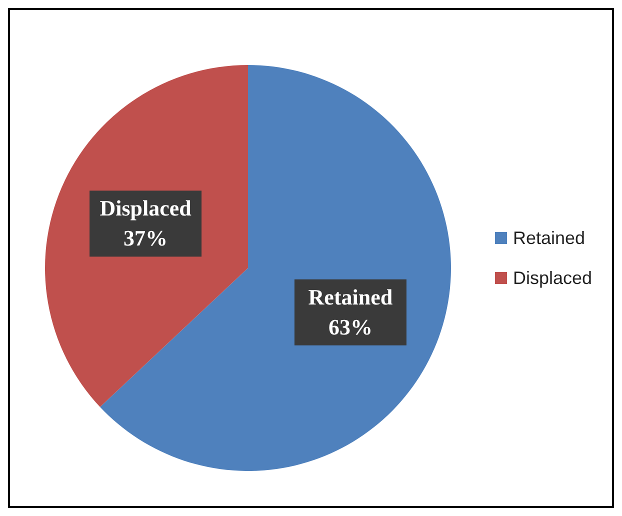 Image resolution: width=622 pixels, height=516 pixels. Describe the element at coordinates (549, 238) in the screenshot. I see `legend-label: Retained` at that location.